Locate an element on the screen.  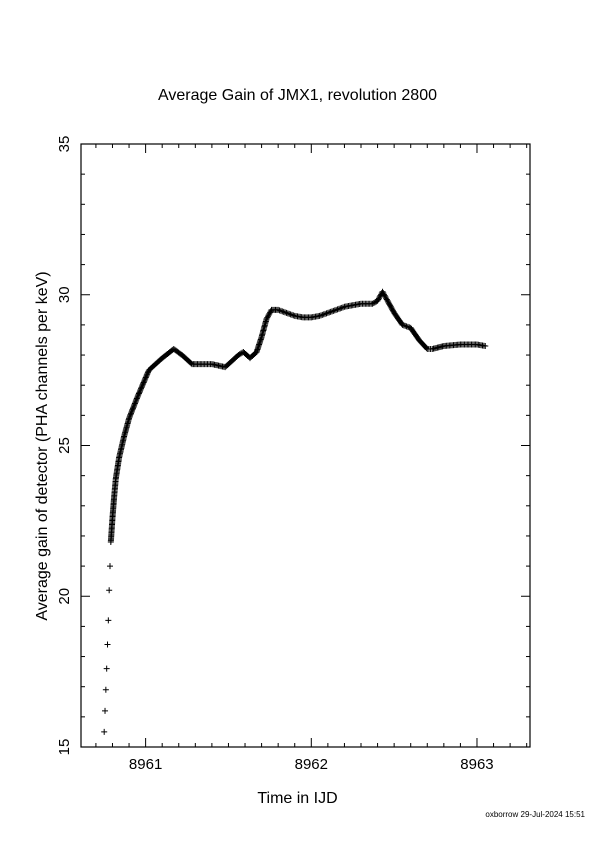
x-tick-label: 8963 is located at coordinates (476, 764).